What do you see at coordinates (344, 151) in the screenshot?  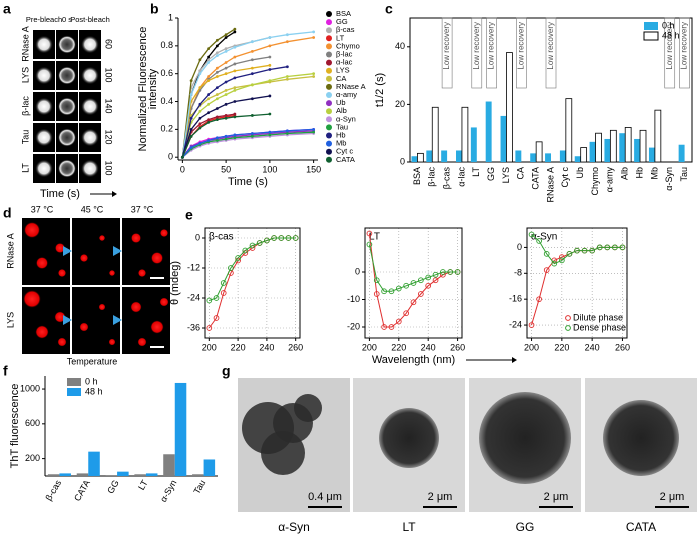 I see `legend-label: Cyt c` at bounding box center [344, 151].